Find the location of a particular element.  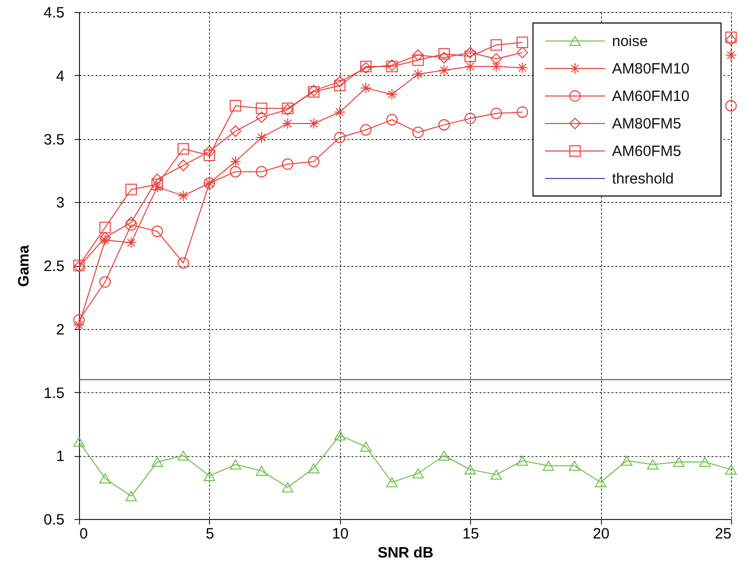

legend-label: AM60FM10 is located at coordinates (651, 96).